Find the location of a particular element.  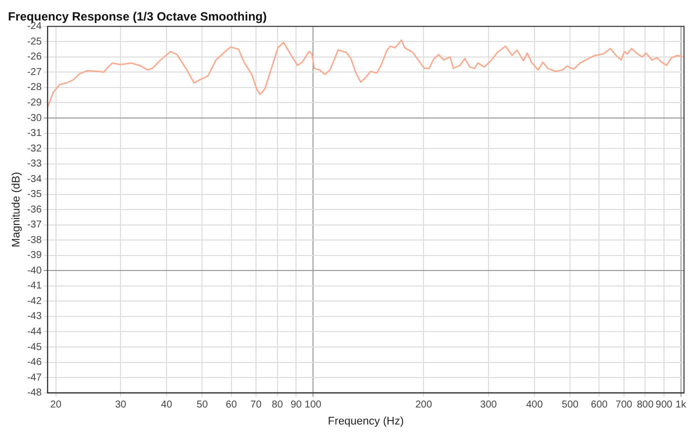

x-tick-label: 1k is located at coordinates (682, 405).